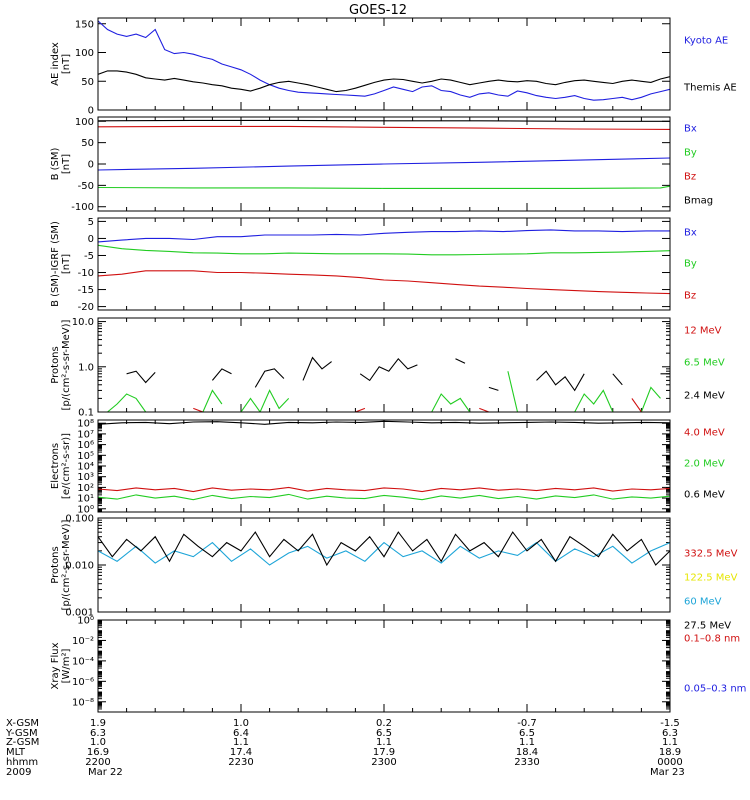 The image size is (750, 800). I want to click on legend-bmag: Bmag, so click(698, 201).